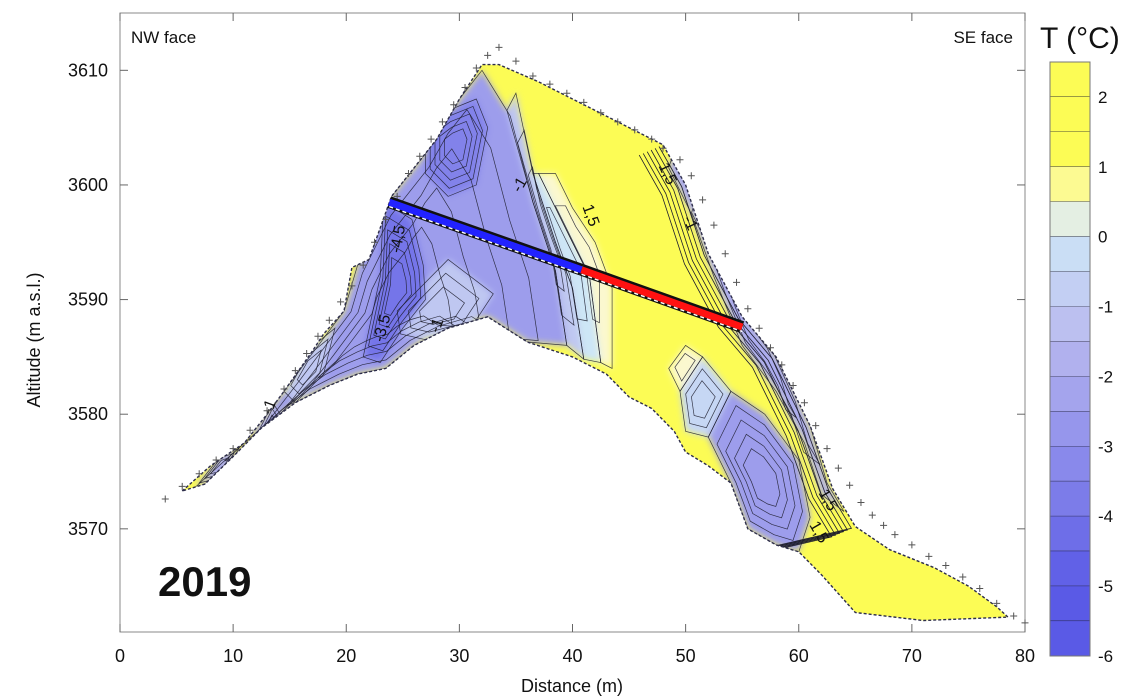 The height and width of the screenshot is (697, 1146). I want to click on colorbar-ticks: 2 1 0 -1 -2 -3 -4 -5 -6, so click(1105, 377).